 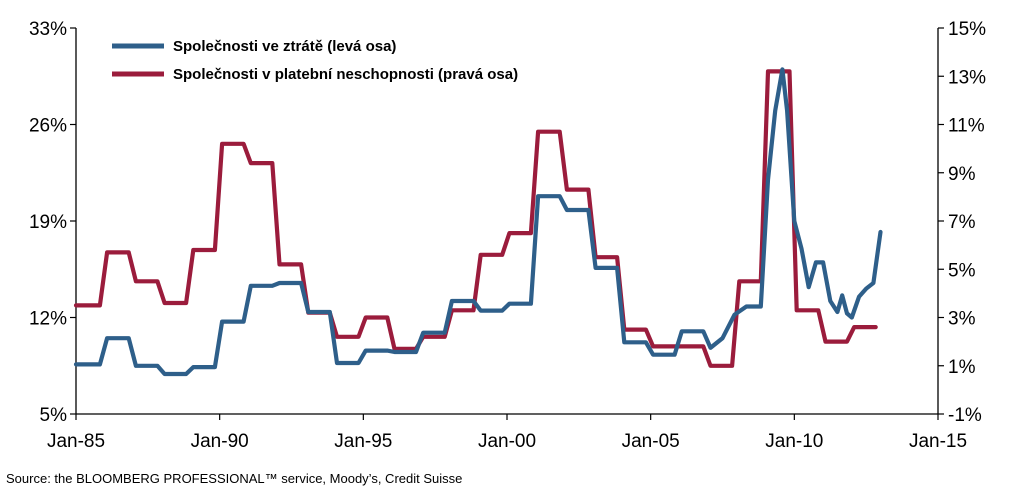 I want to click on y-left-tick-label: 26%, so click(x=48, y=126).